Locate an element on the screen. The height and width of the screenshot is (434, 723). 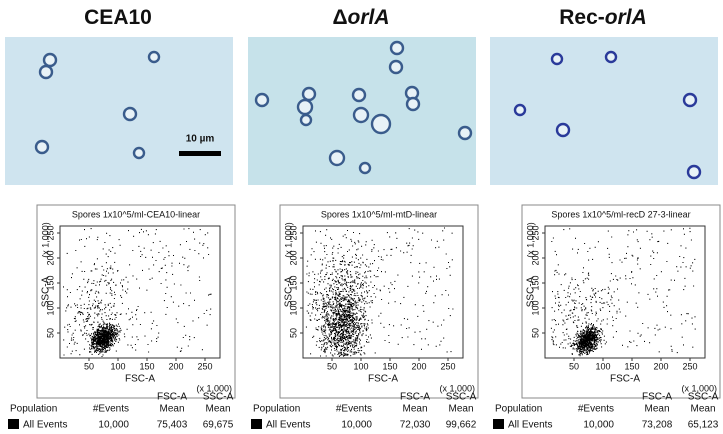
table-cell: 65,123 is located at coordinates (703, 425).